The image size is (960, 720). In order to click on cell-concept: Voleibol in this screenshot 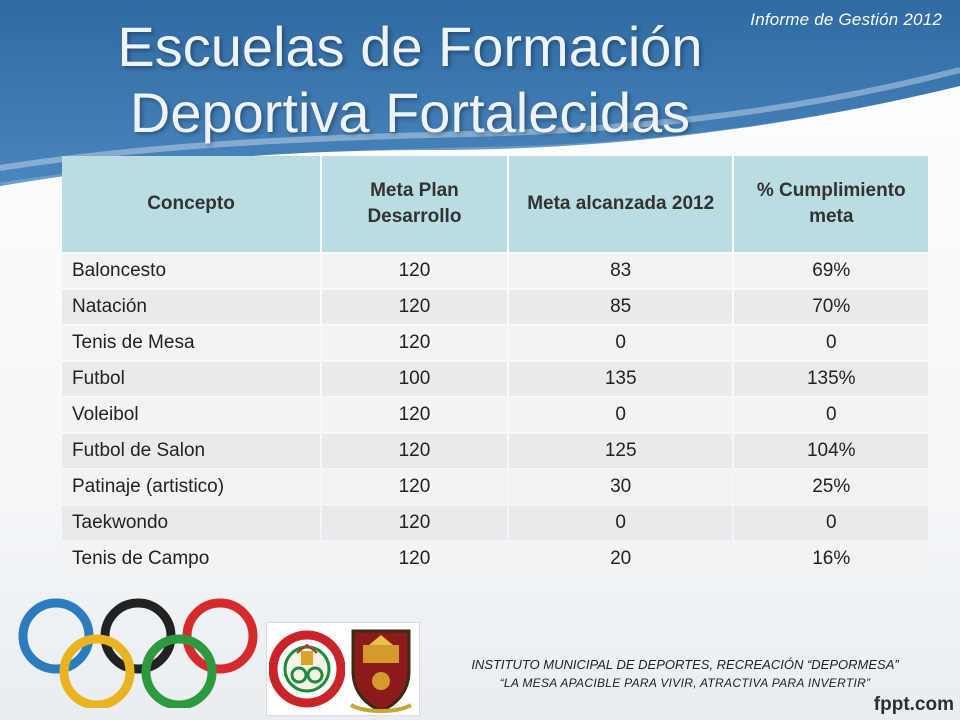, I will do `click(191, 415)`.